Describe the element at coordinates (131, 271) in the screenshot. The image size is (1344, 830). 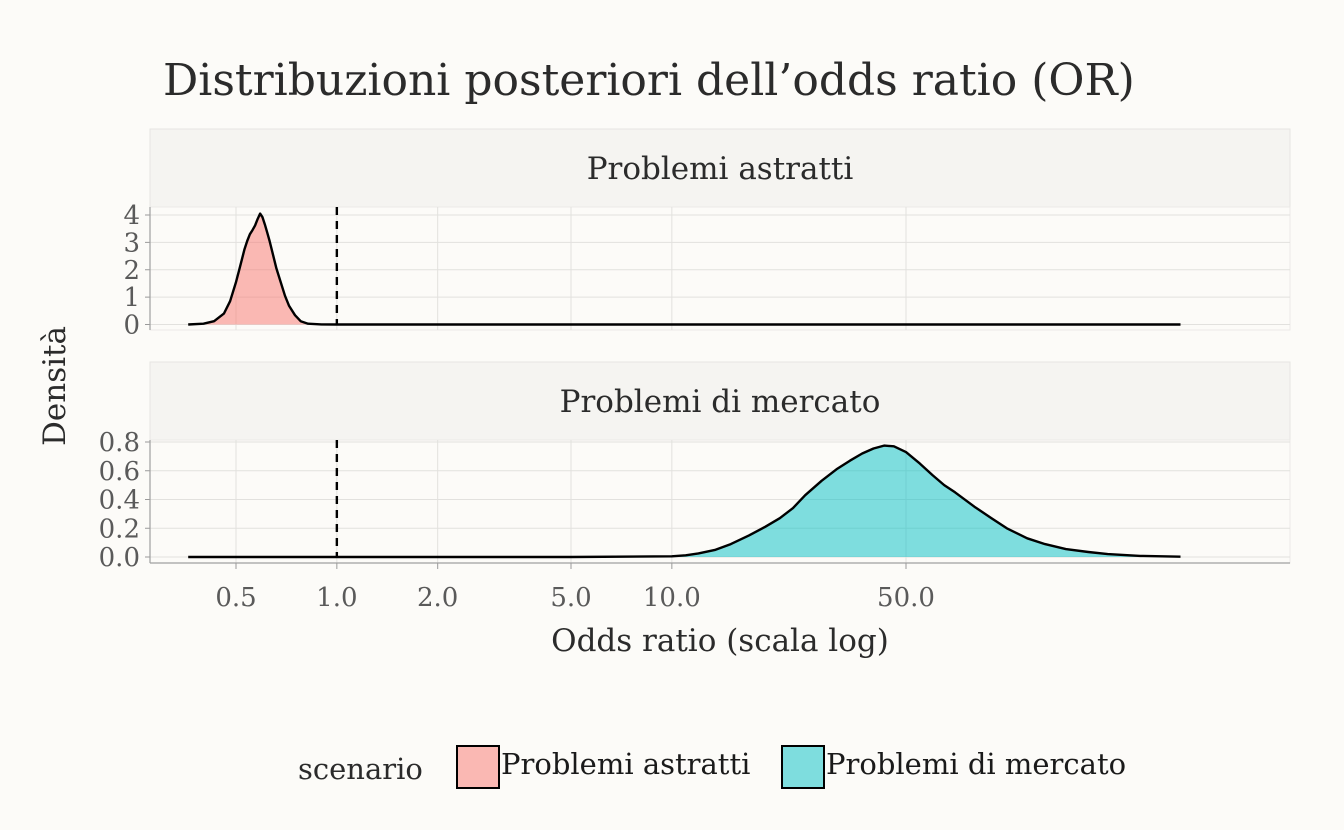
I see `y-tick-label-problemi-astratti-2: 2` at that location.